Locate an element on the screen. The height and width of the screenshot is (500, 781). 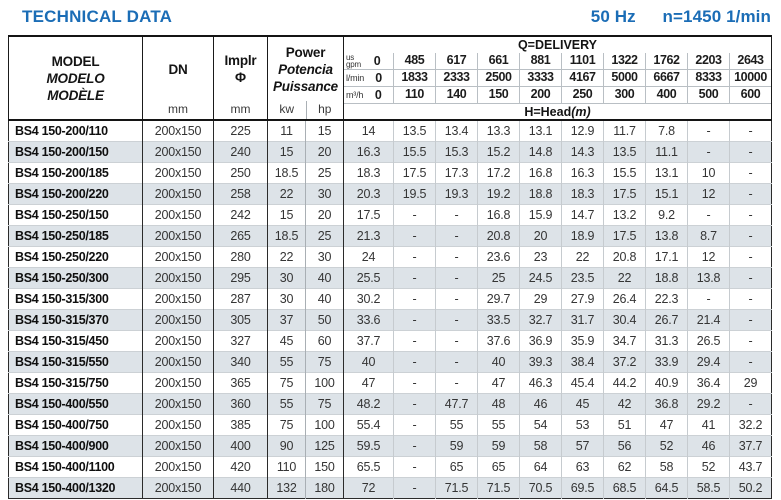
hp-cell: 150 is located at coordinates (324, 467).